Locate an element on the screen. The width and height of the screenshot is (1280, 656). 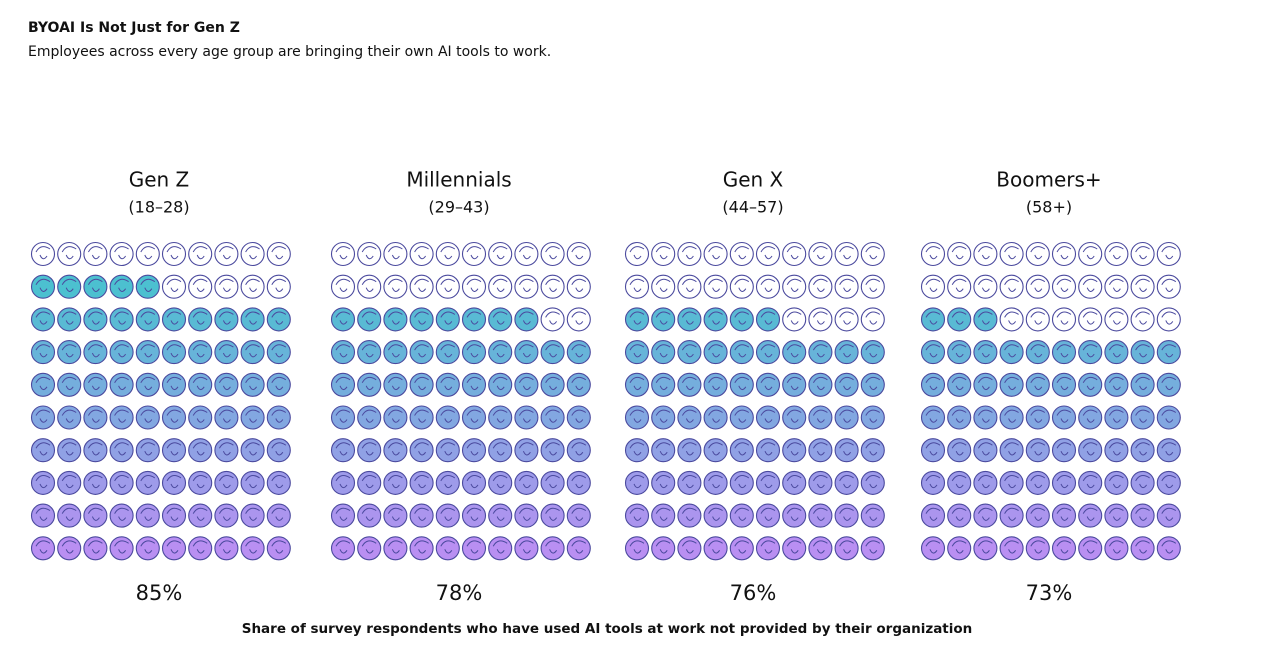
value-label: 78% is located at coordinates (459, 593).